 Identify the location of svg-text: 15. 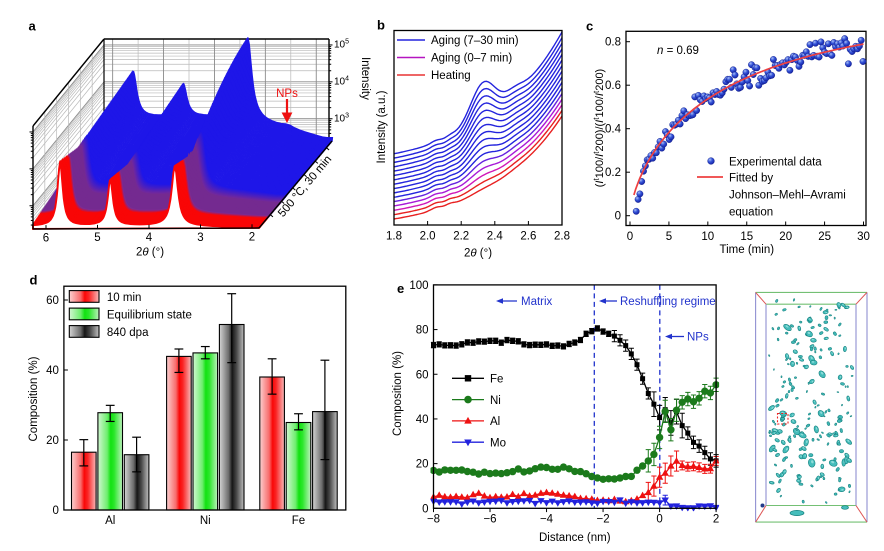
(746, 237).